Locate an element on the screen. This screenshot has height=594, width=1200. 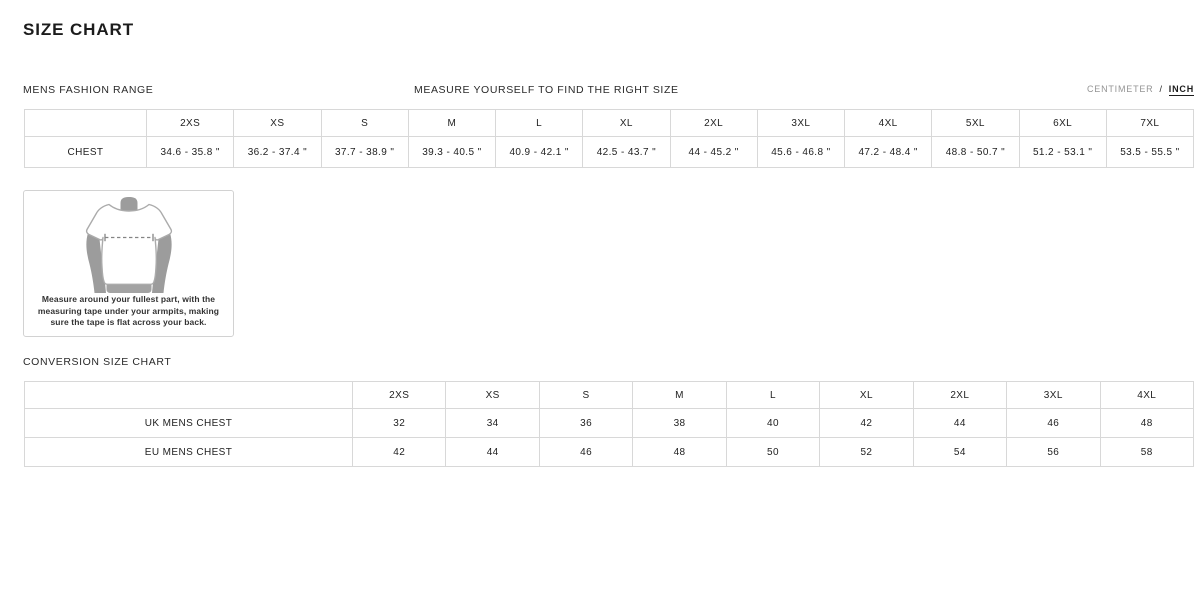
size-column-header: L is located at coordinates (539, 123).